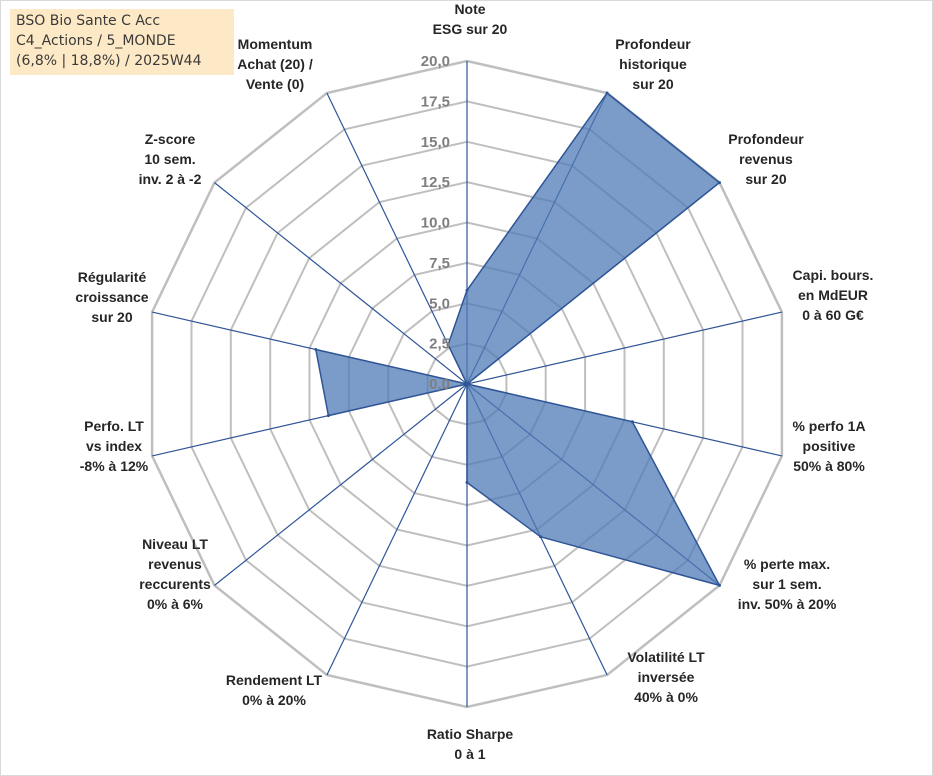 This screenshot has height=776, width=933. What do you see at coordinates (833, 275) in the screenshot?
I see `axis-label-line: Capi. bours.` at bounding box center [833, 275].